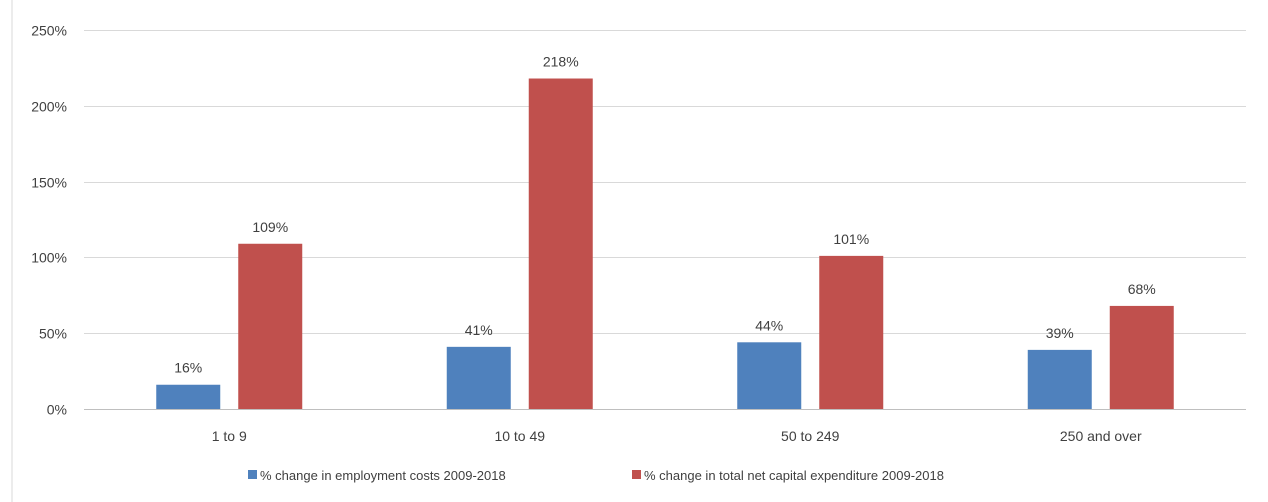 The width and height of the screenshot is (1268, 502). I want to click on y-tick-label: 200%, so click(49, 107).